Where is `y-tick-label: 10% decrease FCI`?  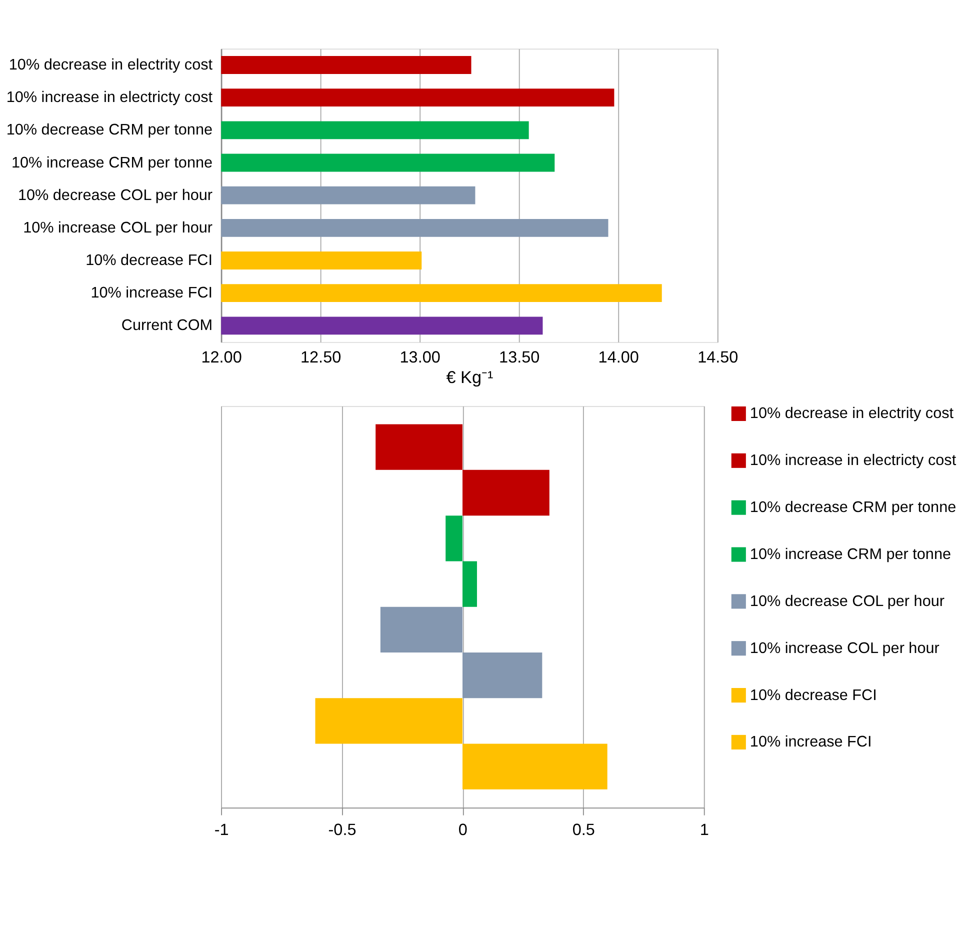
y-tick-label: 10% decrease FCI is located at coordinates (149, 261).